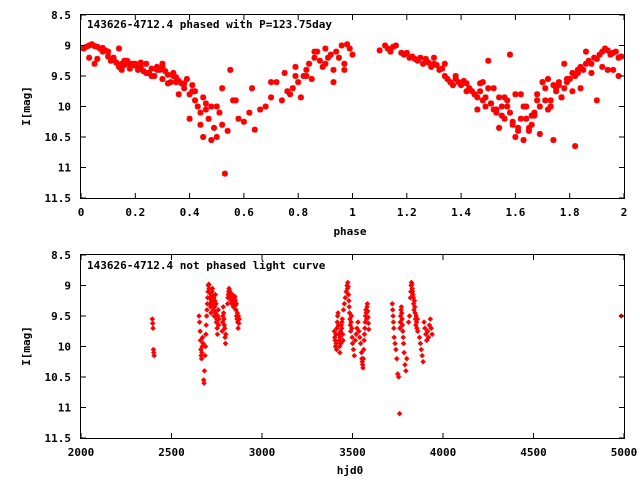 The image size is (640, 480). What do you see at coordinates (244, 212) in the screenshot?
I see `top-x-tick-label: 0.6` at bounding box center [244, 212].